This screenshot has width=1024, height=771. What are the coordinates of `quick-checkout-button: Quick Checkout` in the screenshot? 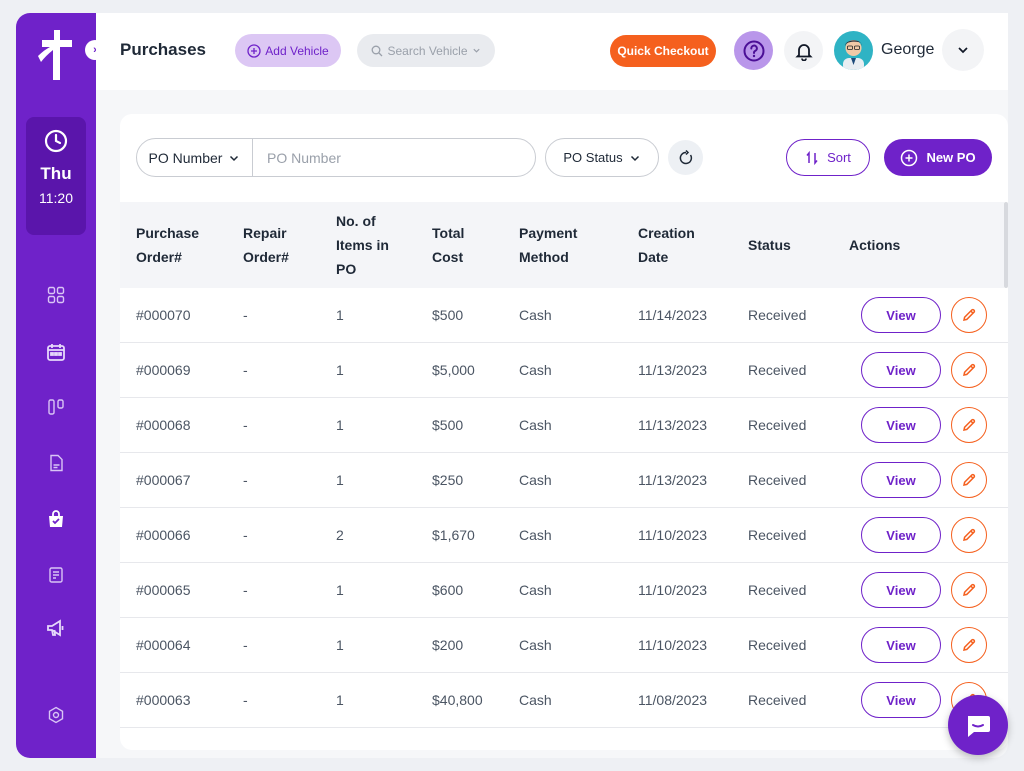 It's located at (663, 51).